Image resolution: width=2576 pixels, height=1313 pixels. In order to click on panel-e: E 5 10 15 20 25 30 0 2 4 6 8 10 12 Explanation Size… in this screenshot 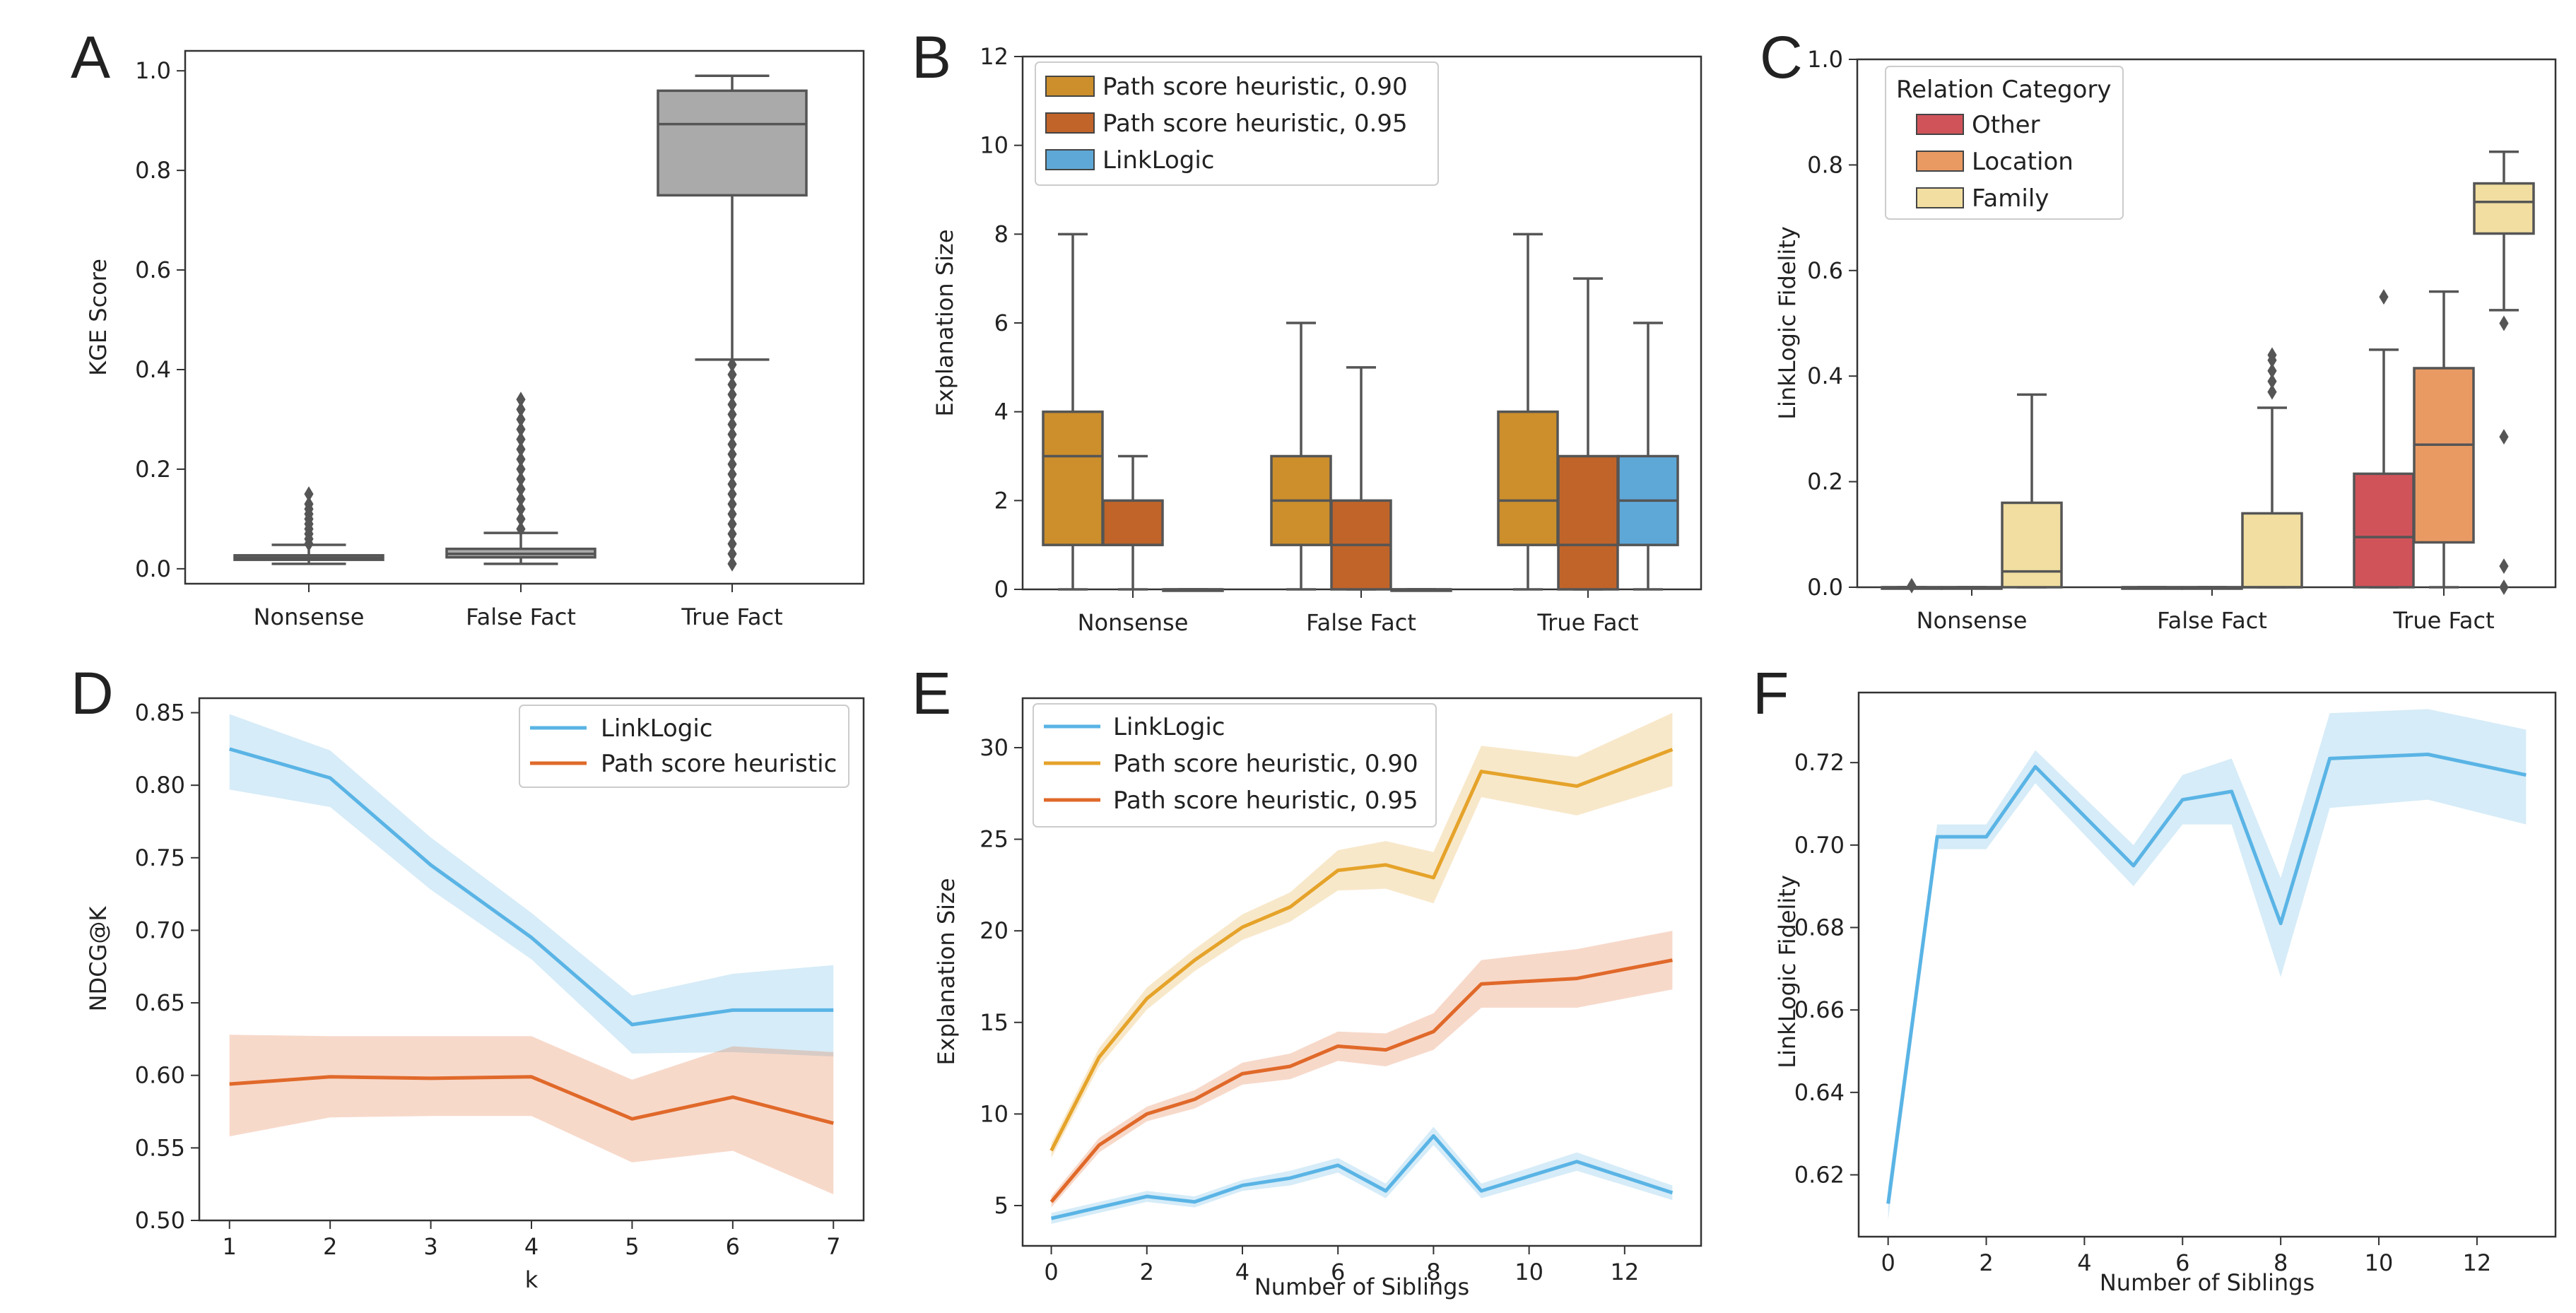, I will do `click(1307, 980)`.